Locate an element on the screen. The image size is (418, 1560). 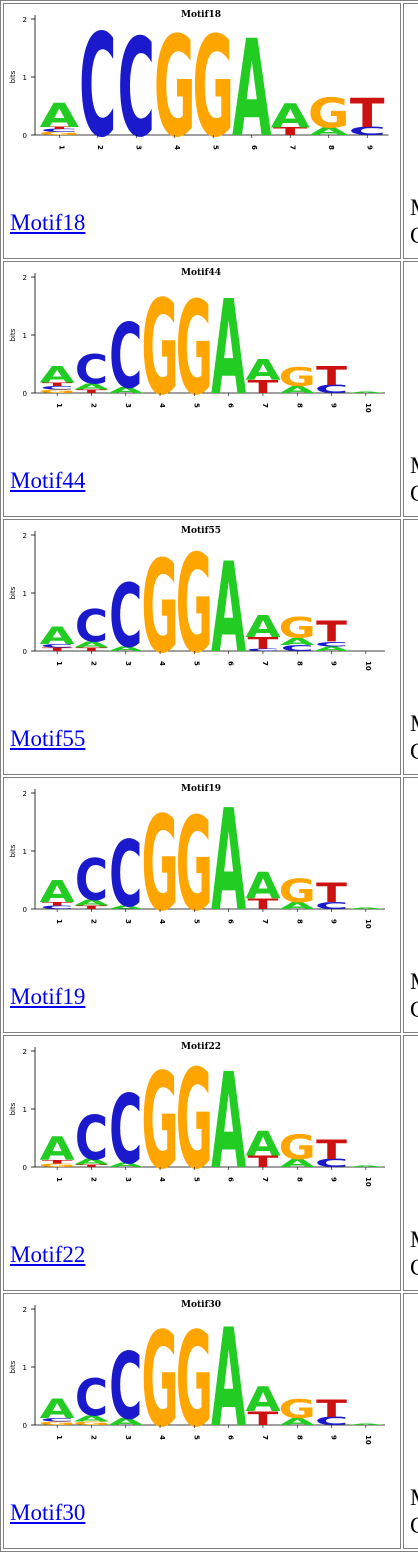
motif-link: Motif19 is located at coordinates (48, 996).